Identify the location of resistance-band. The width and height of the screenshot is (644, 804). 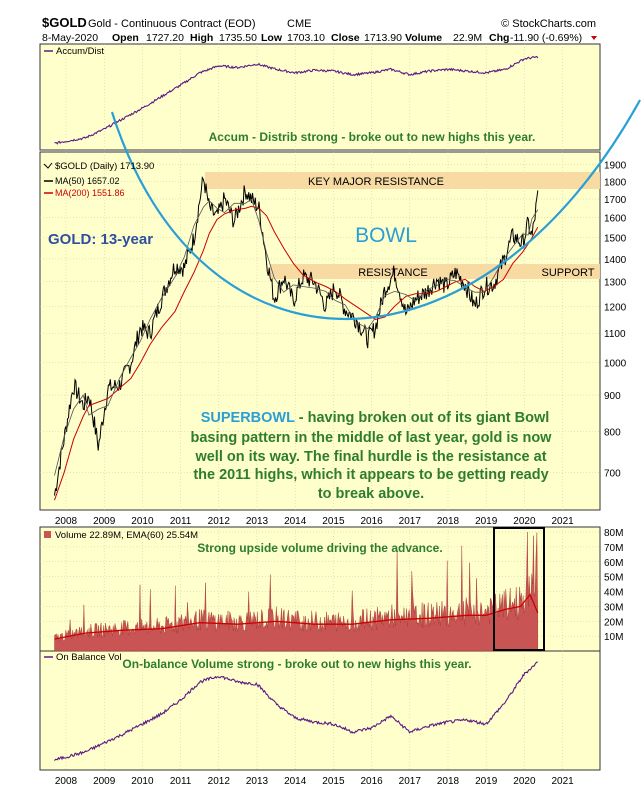
(435, 271).